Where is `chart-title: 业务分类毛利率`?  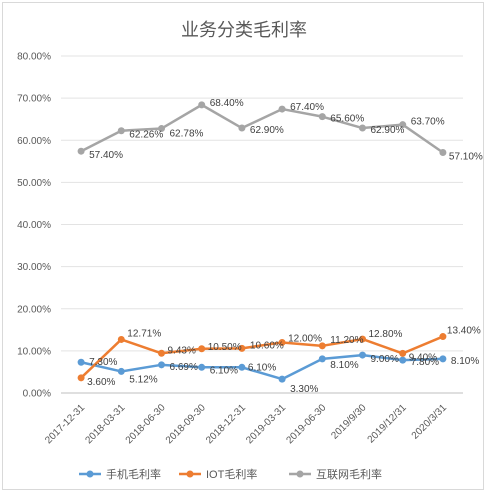
chart-title: 业务分类毛利率 is located at coordinates (244, 30).